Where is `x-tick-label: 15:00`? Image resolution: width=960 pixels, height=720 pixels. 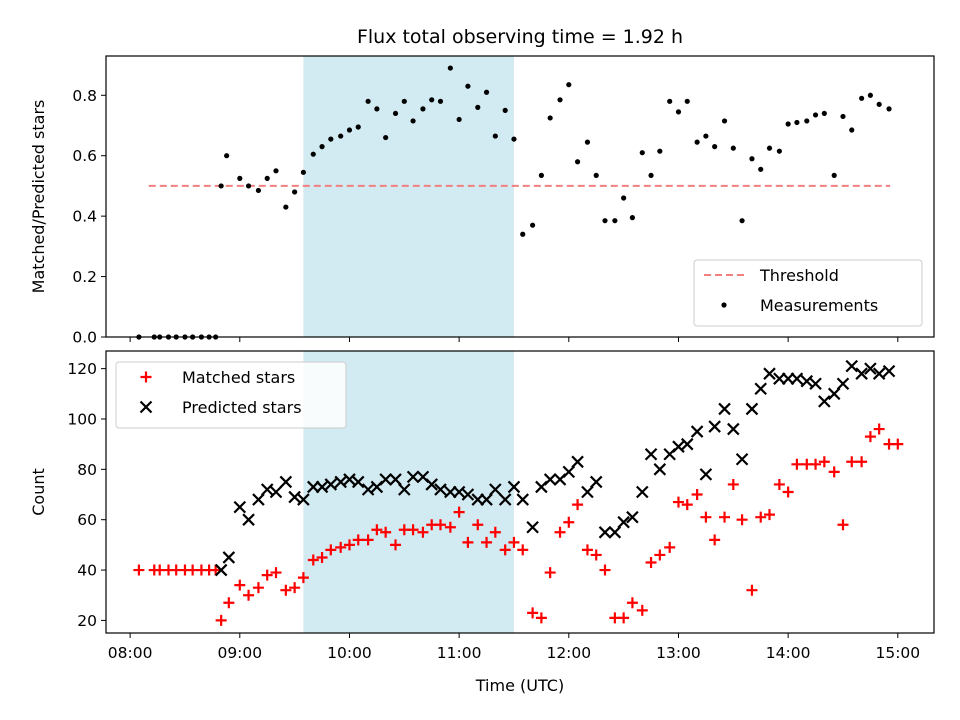
x-tick-label: 15:00 is located at coordinates (897, 653).